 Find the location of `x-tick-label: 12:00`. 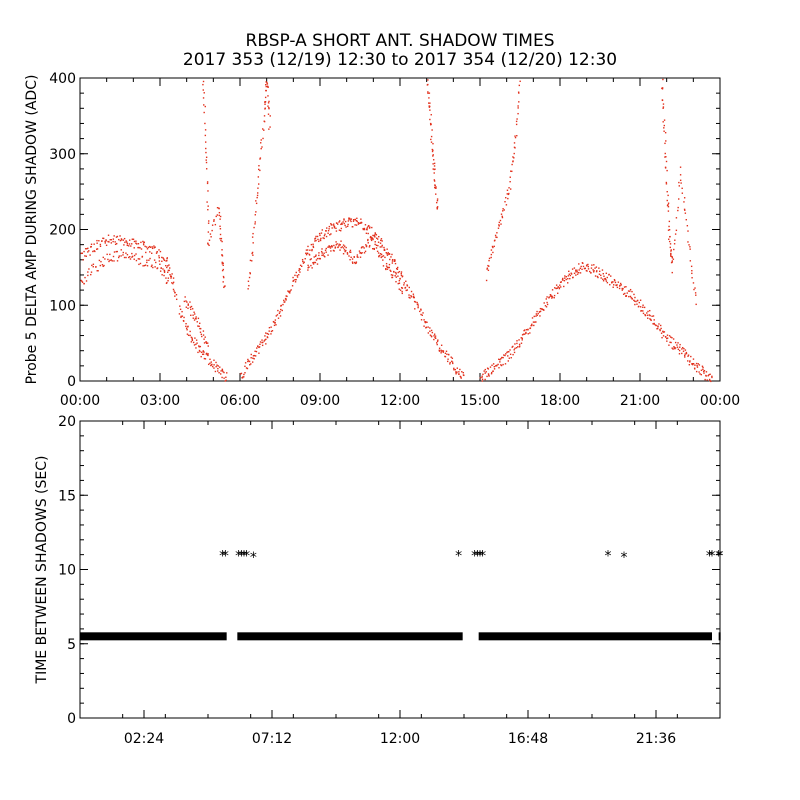

x-tick-label: 12:00 is located at coordinates (400, 739).